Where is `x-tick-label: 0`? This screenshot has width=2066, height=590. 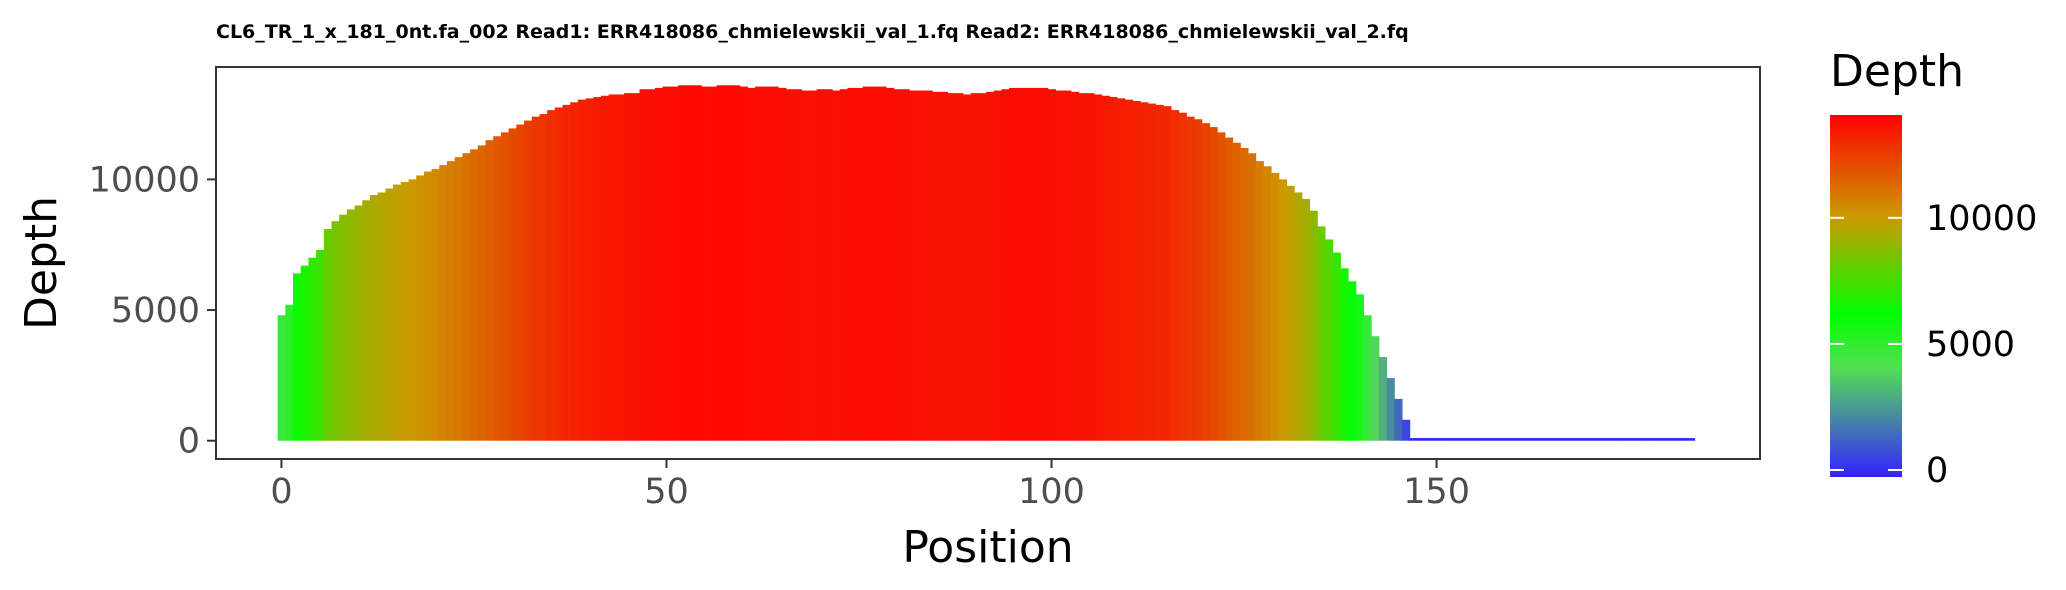 x-tick-label: 0 is located at coordinates (281, 492).